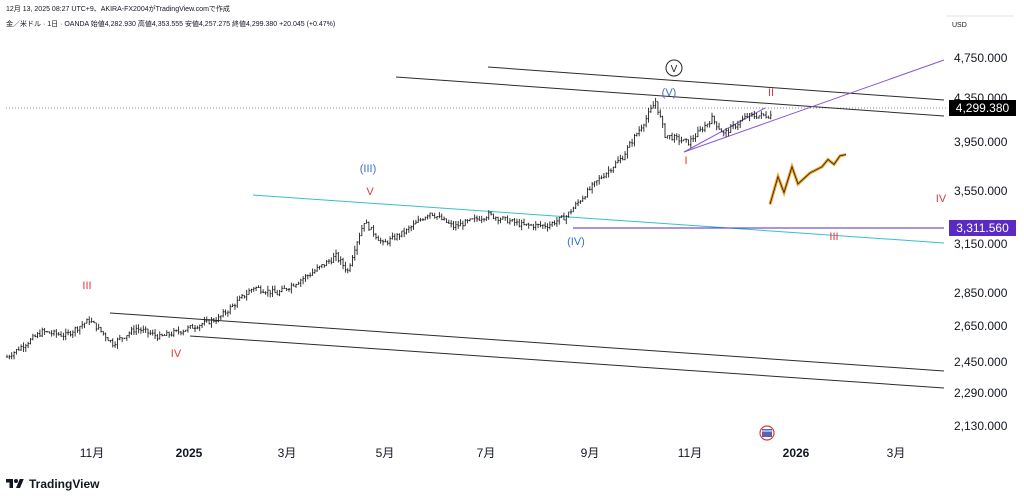 This screenshot has height=501, width=1024. I want to click on time-tick-label: 9月, so click(590, 453).